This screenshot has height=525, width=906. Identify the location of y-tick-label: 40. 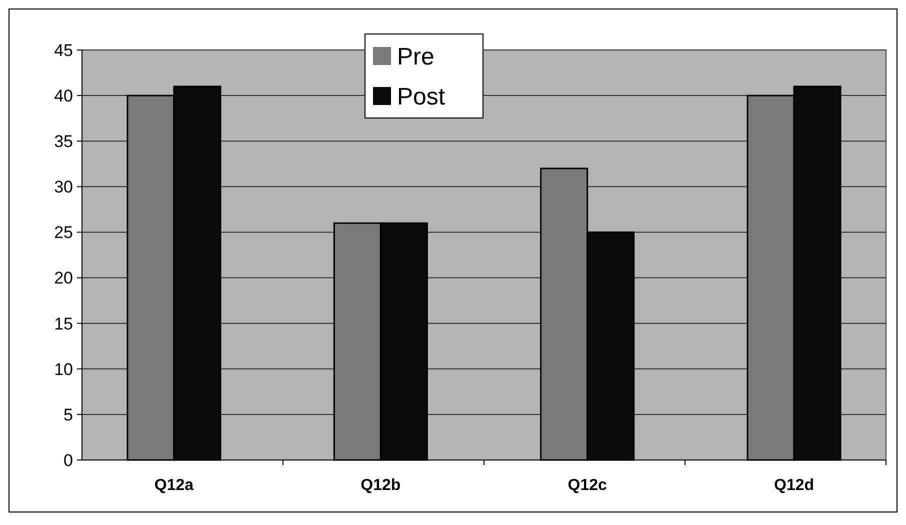
(63, 96).